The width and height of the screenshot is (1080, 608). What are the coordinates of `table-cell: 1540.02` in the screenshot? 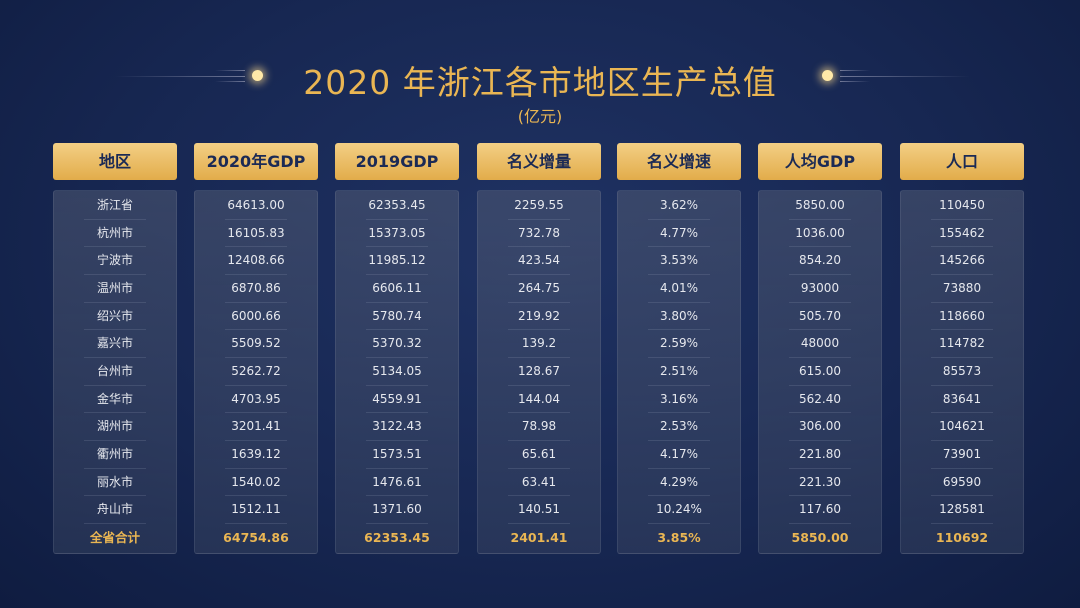 It's located at (256, 483).